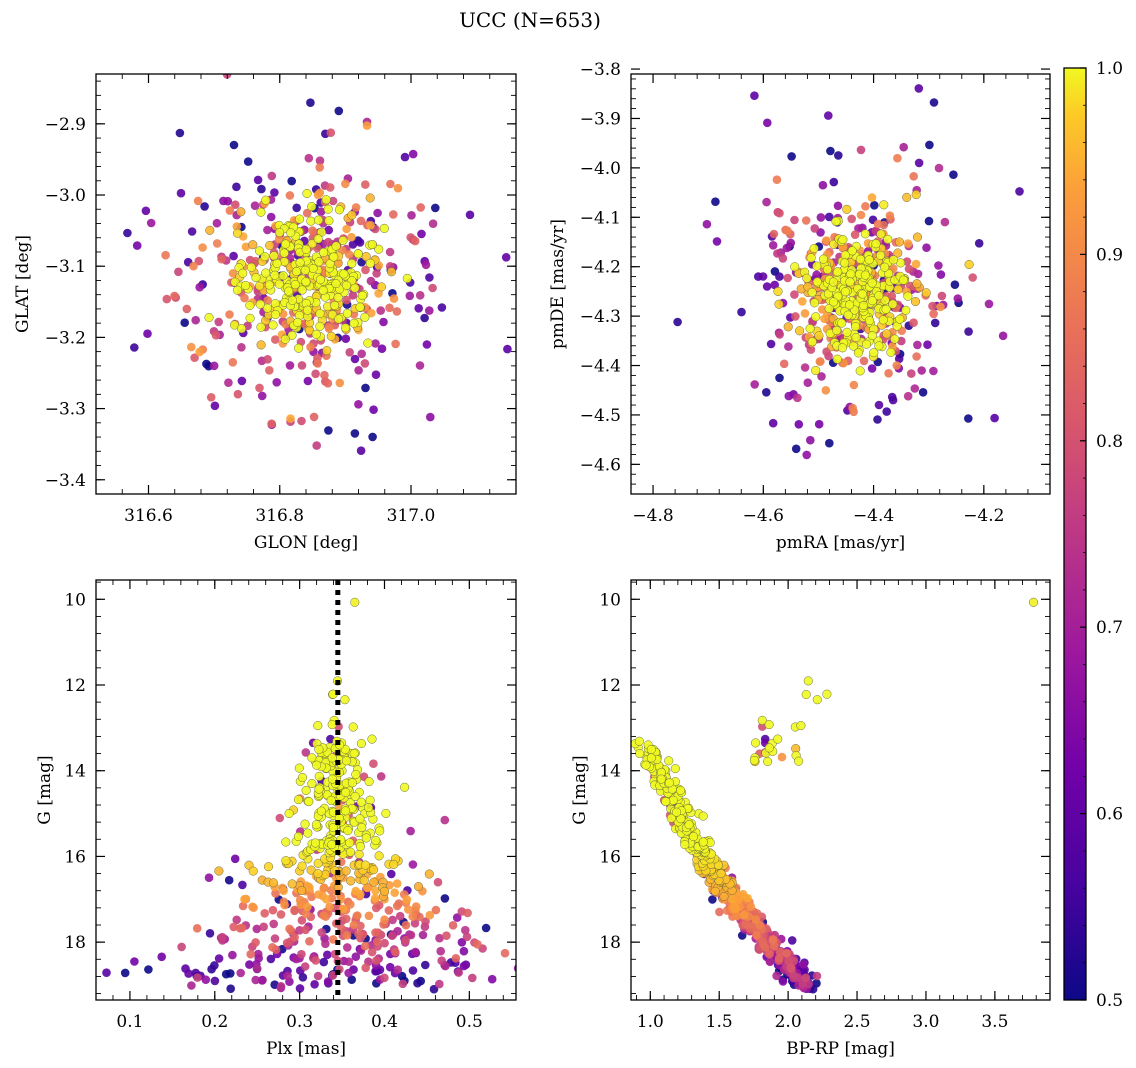 The width and height of the screenshot is (1136, 1068). I want to click on x-tick-label: 2.5, so click(857, 1022).